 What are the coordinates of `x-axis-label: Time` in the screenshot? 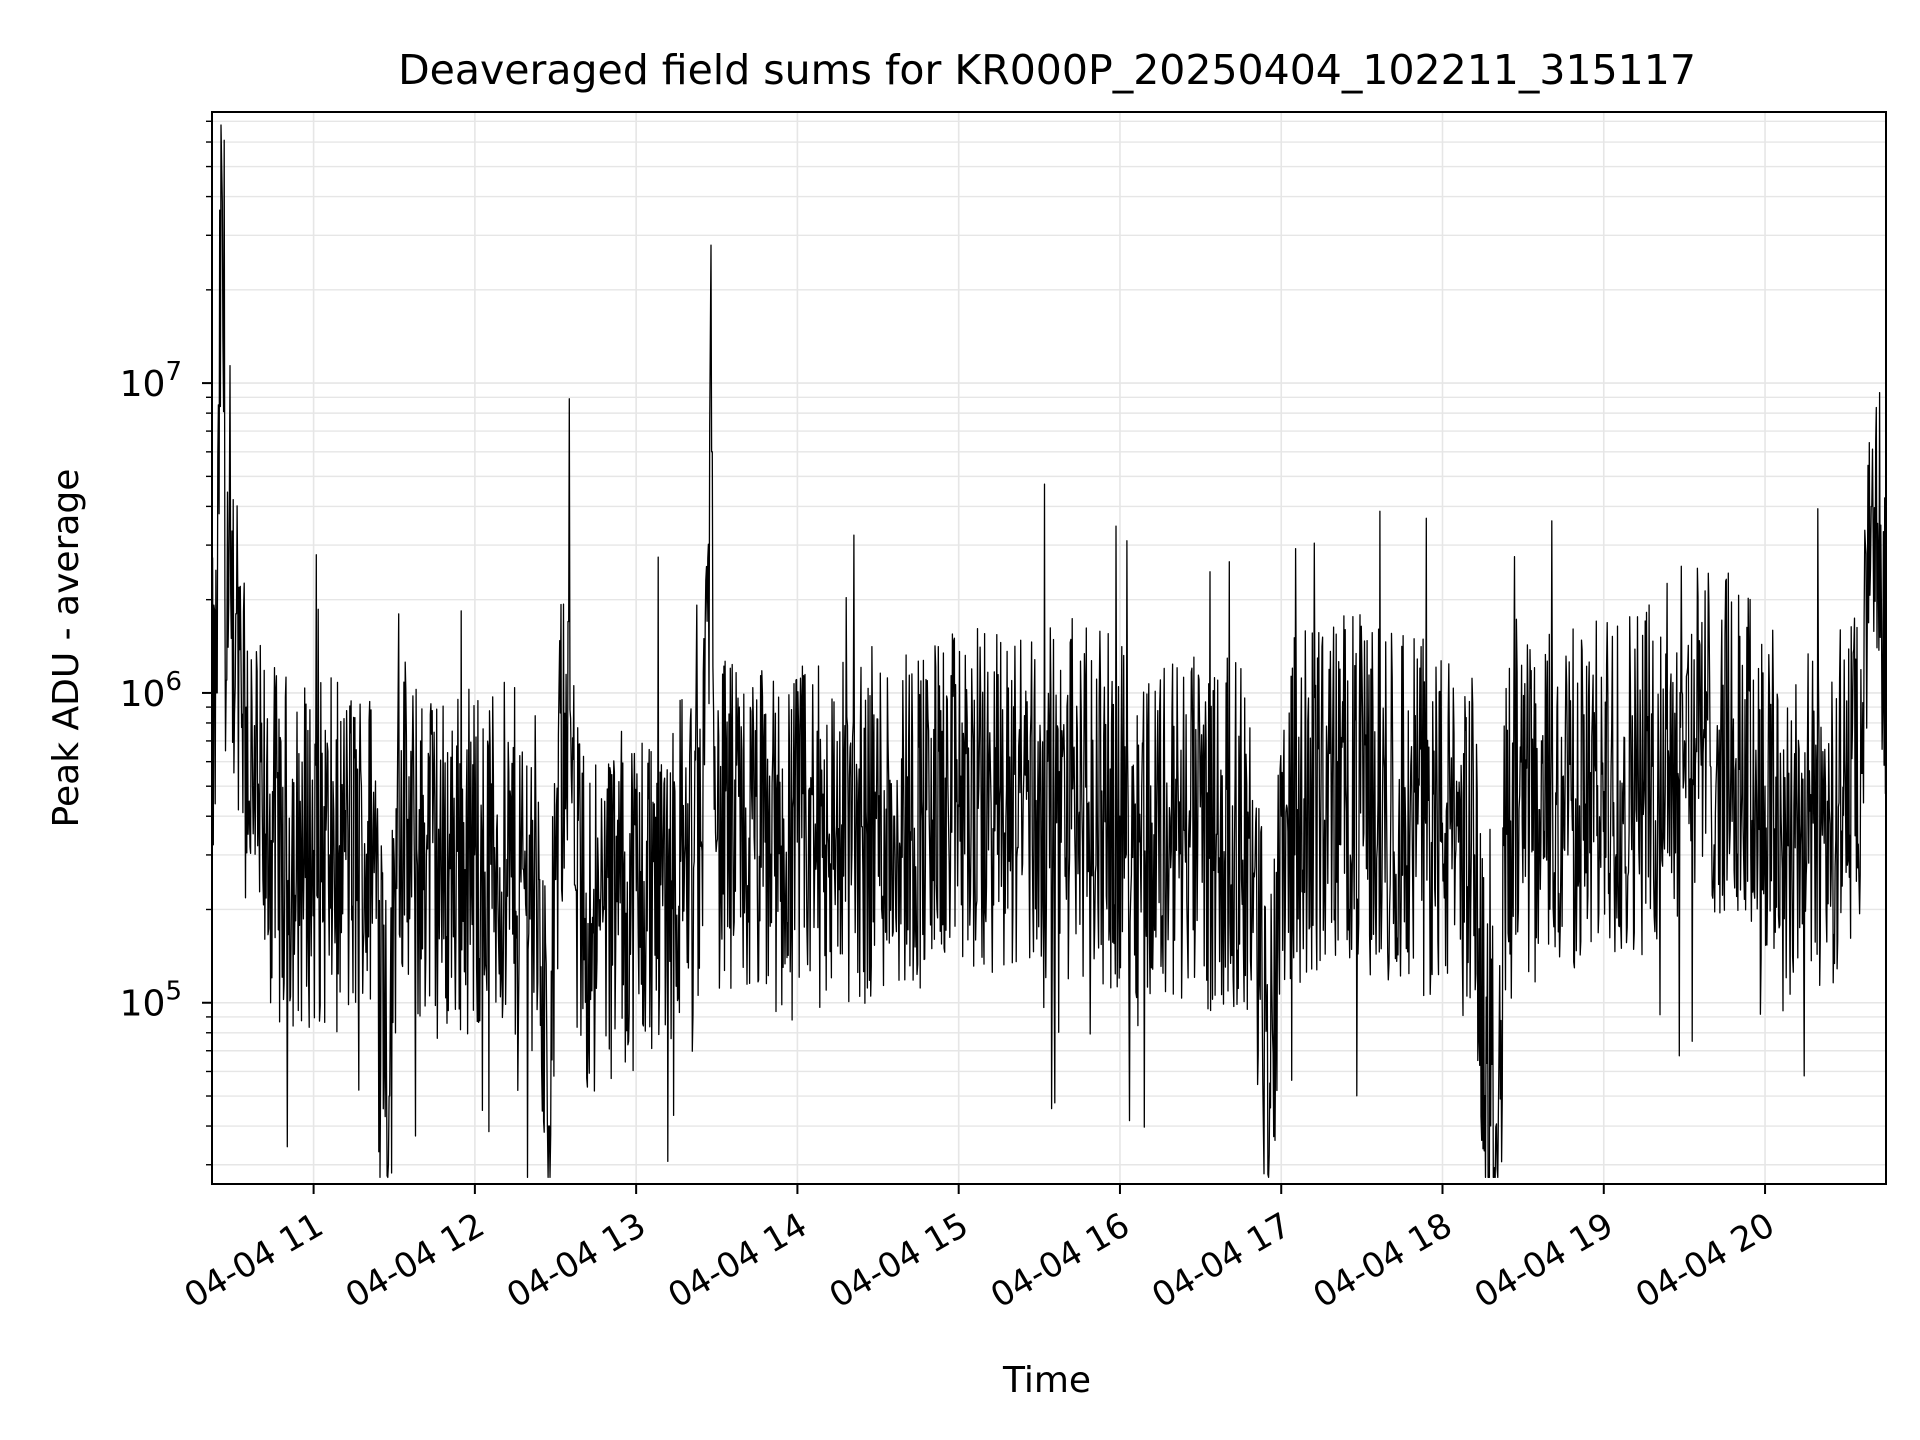 It's located at (1046, 1380).